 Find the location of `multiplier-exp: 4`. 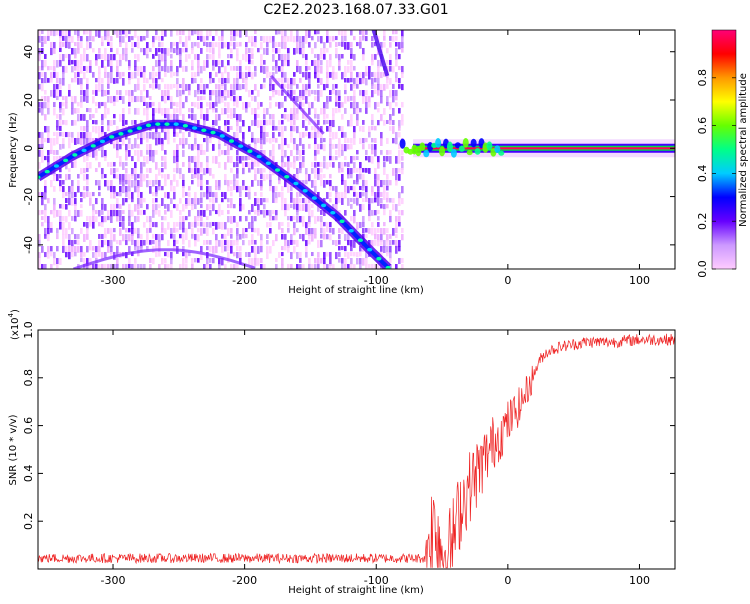

multiplier-exp: 4 is located at coordinates (11, 314).